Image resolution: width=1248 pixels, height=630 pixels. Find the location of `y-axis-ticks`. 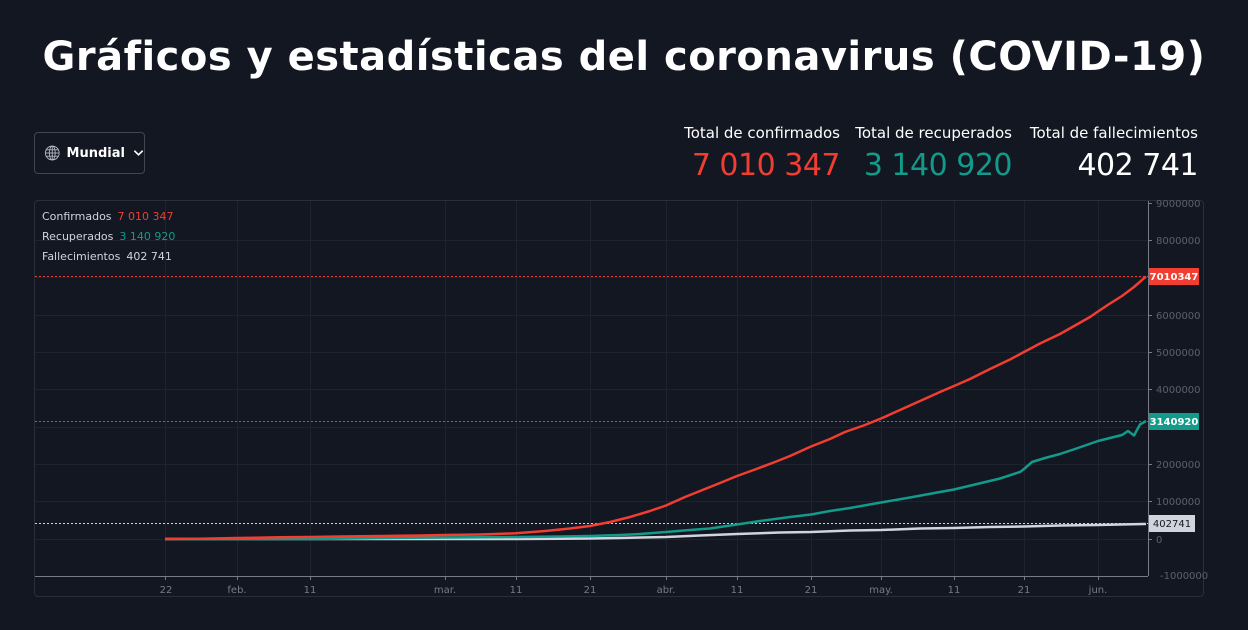

y-axis-ticks is located at coordinates (1150, 371).